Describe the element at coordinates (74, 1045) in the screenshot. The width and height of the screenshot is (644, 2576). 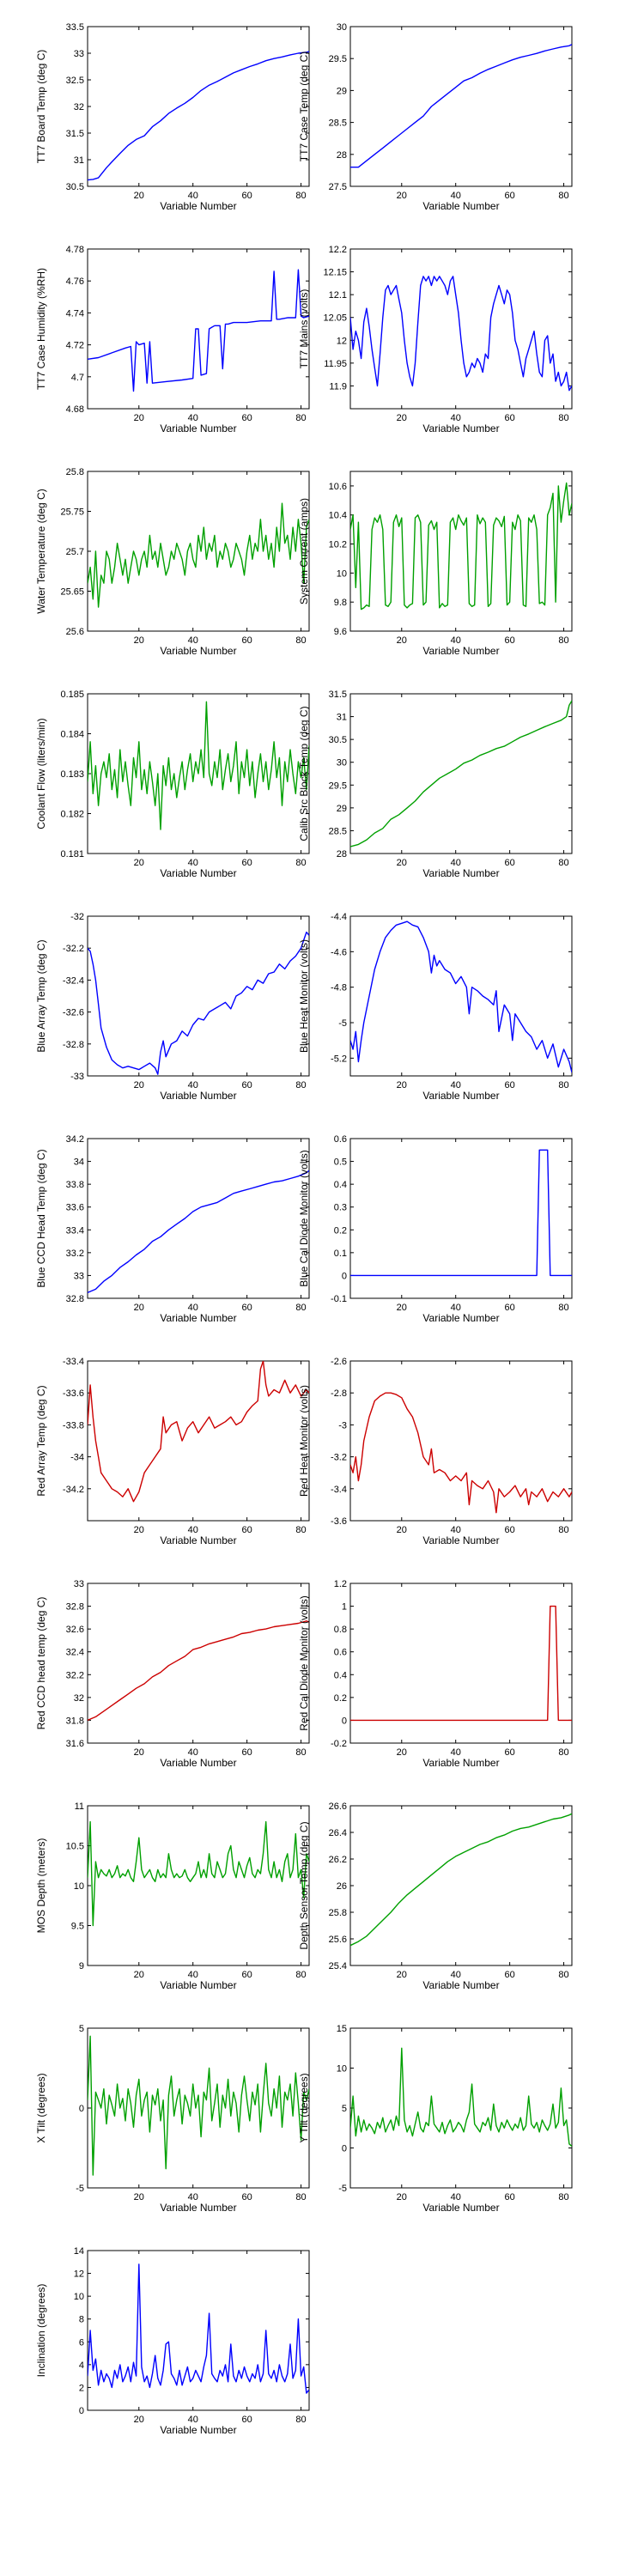
I see `y-tick-label: -32.8` at that location.